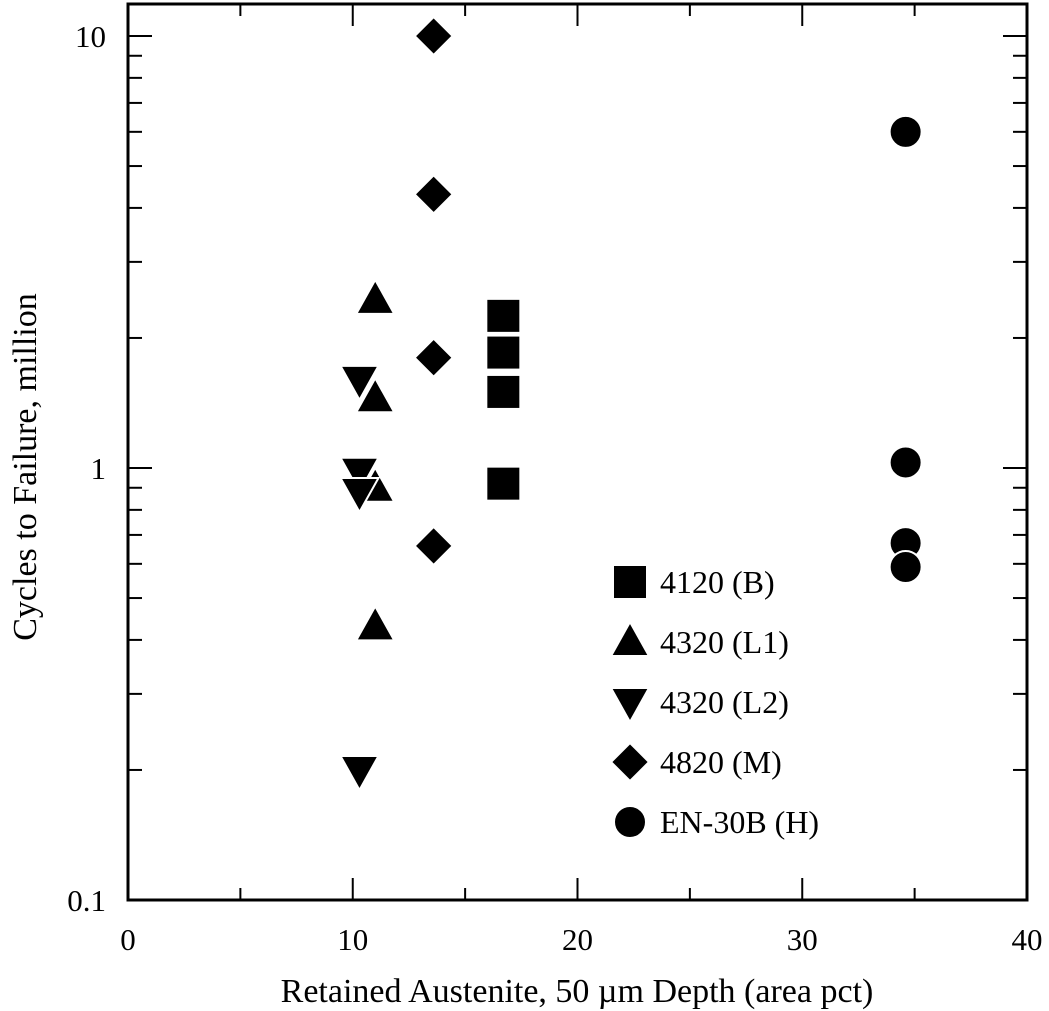 The height and width of the screenshot is (1011, 1049). Describe the element at coordinates (721, 762) in the screenshot. I see `legend-label: 4820 (M)` at that location.